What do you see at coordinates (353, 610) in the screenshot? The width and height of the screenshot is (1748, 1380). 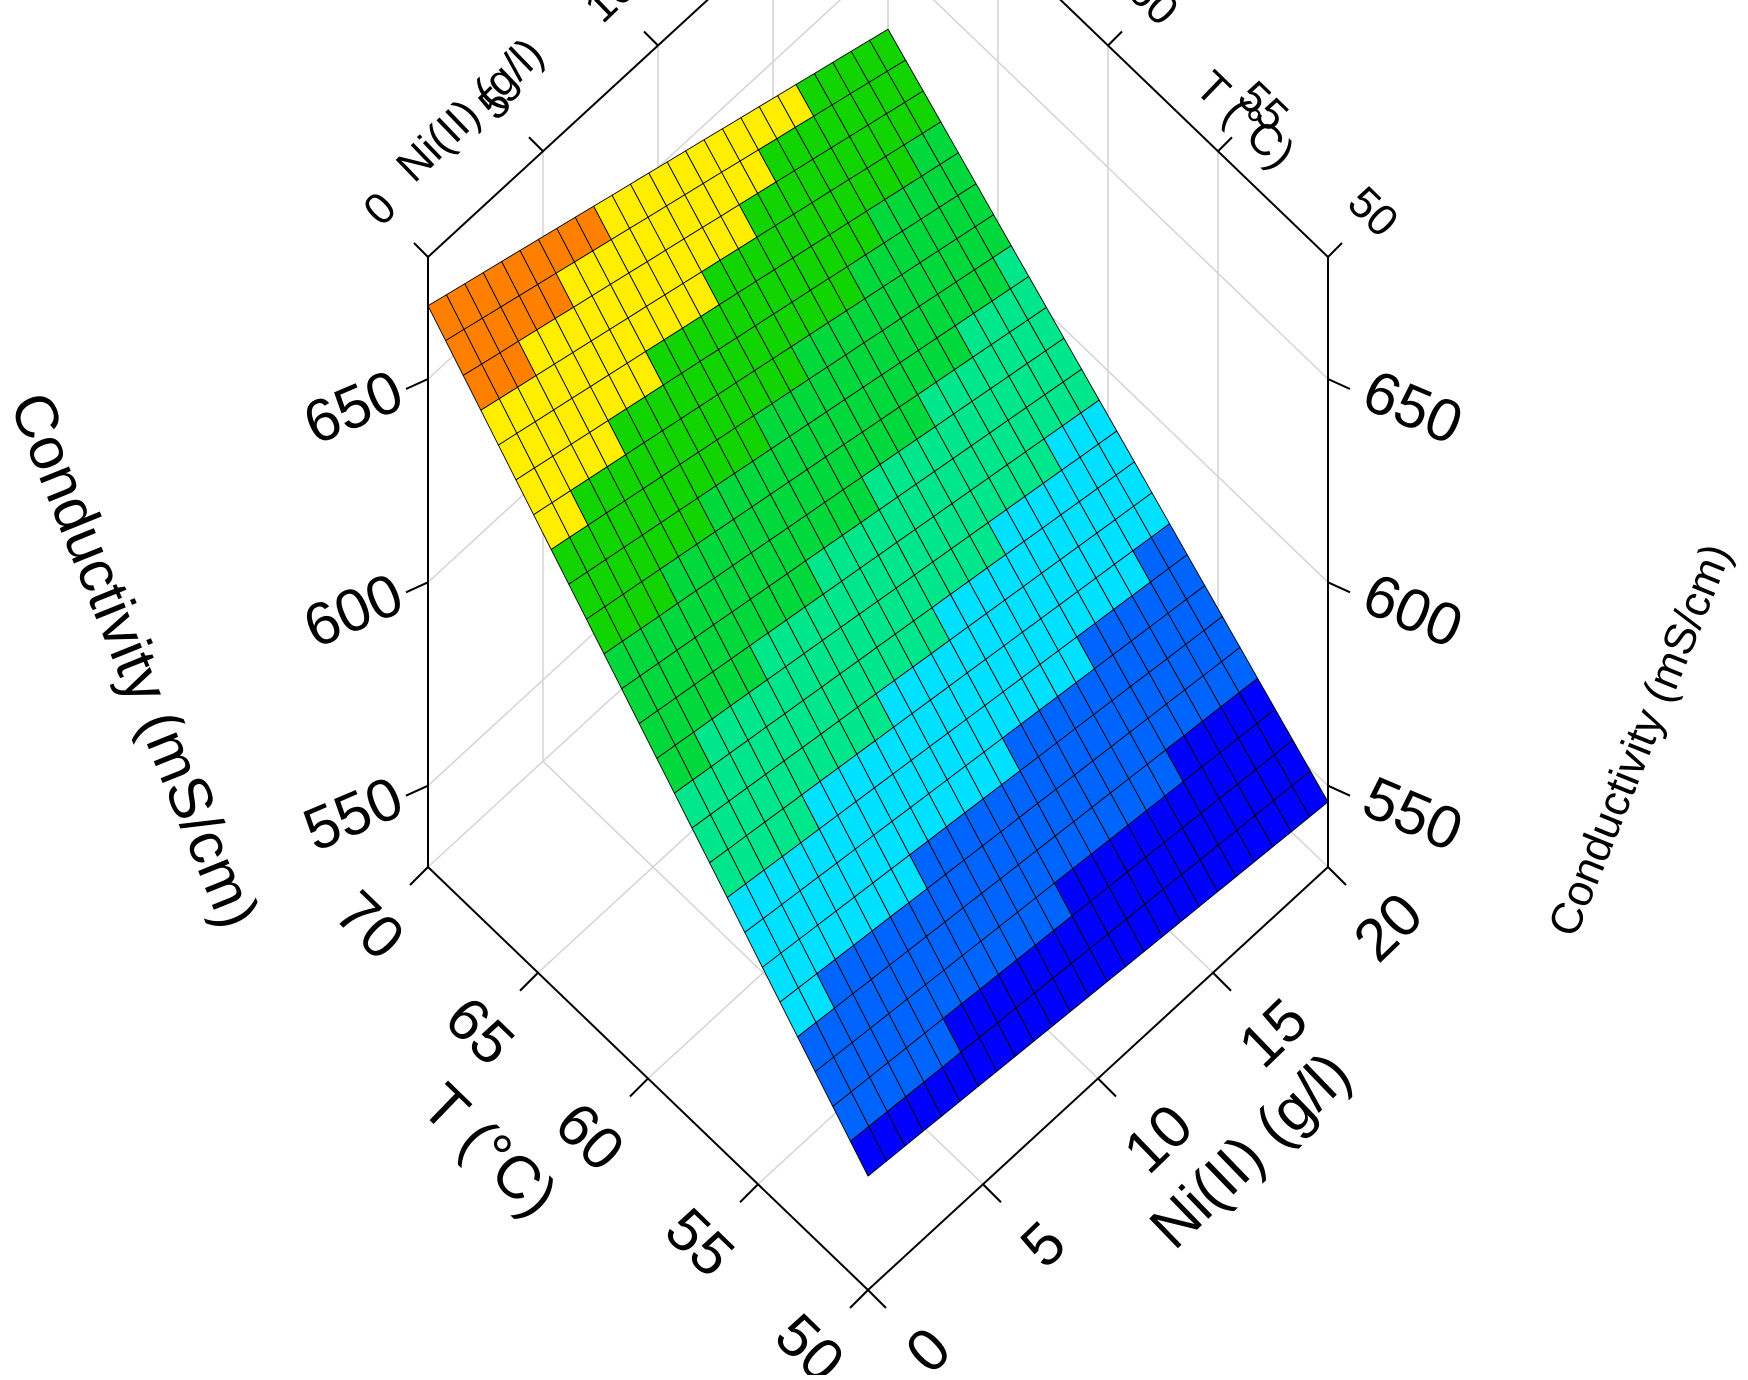 I see `tick-label-conductivity-left: 600` at bounding box center [353, 610].